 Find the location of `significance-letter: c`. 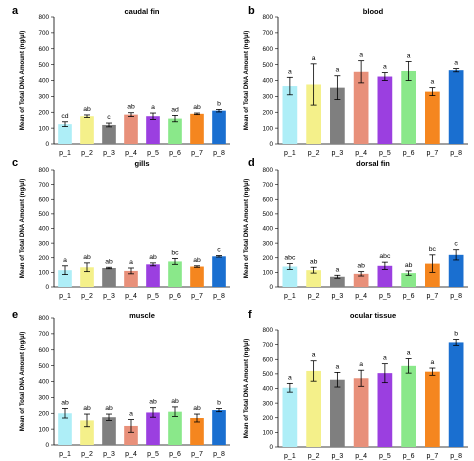

significance-letter: c is located at coordinates (109, 117).